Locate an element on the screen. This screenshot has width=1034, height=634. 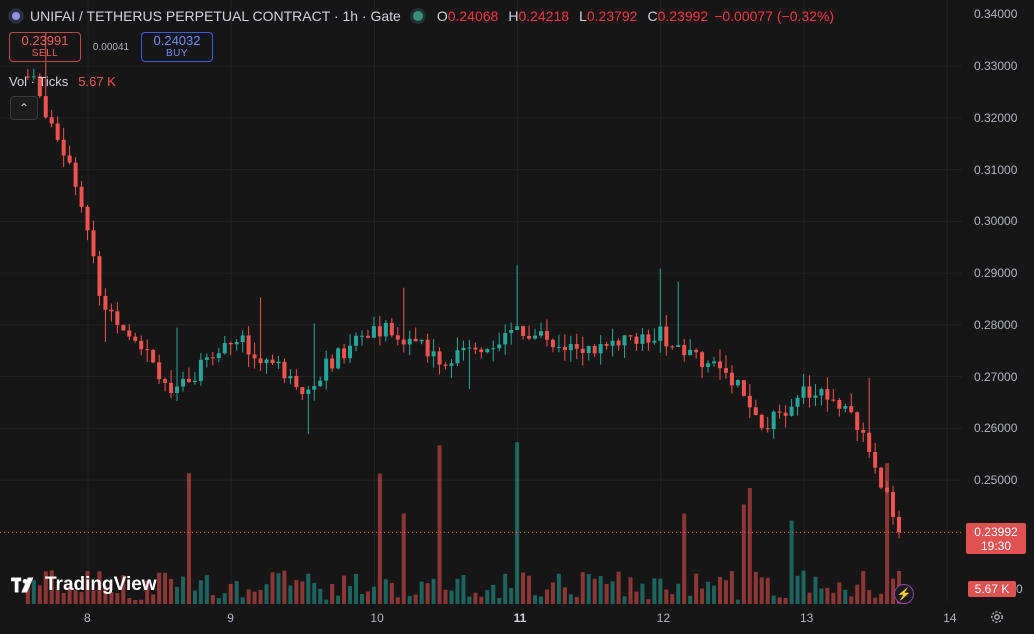
volume-axis-zero: 0 is located at coordinates (1019, 589).